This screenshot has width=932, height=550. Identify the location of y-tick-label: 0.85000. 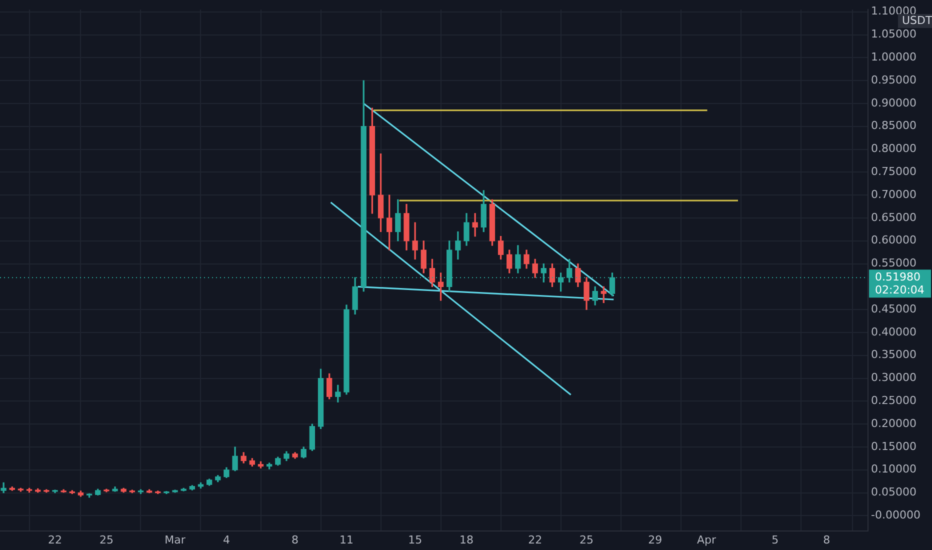
(893, 125).